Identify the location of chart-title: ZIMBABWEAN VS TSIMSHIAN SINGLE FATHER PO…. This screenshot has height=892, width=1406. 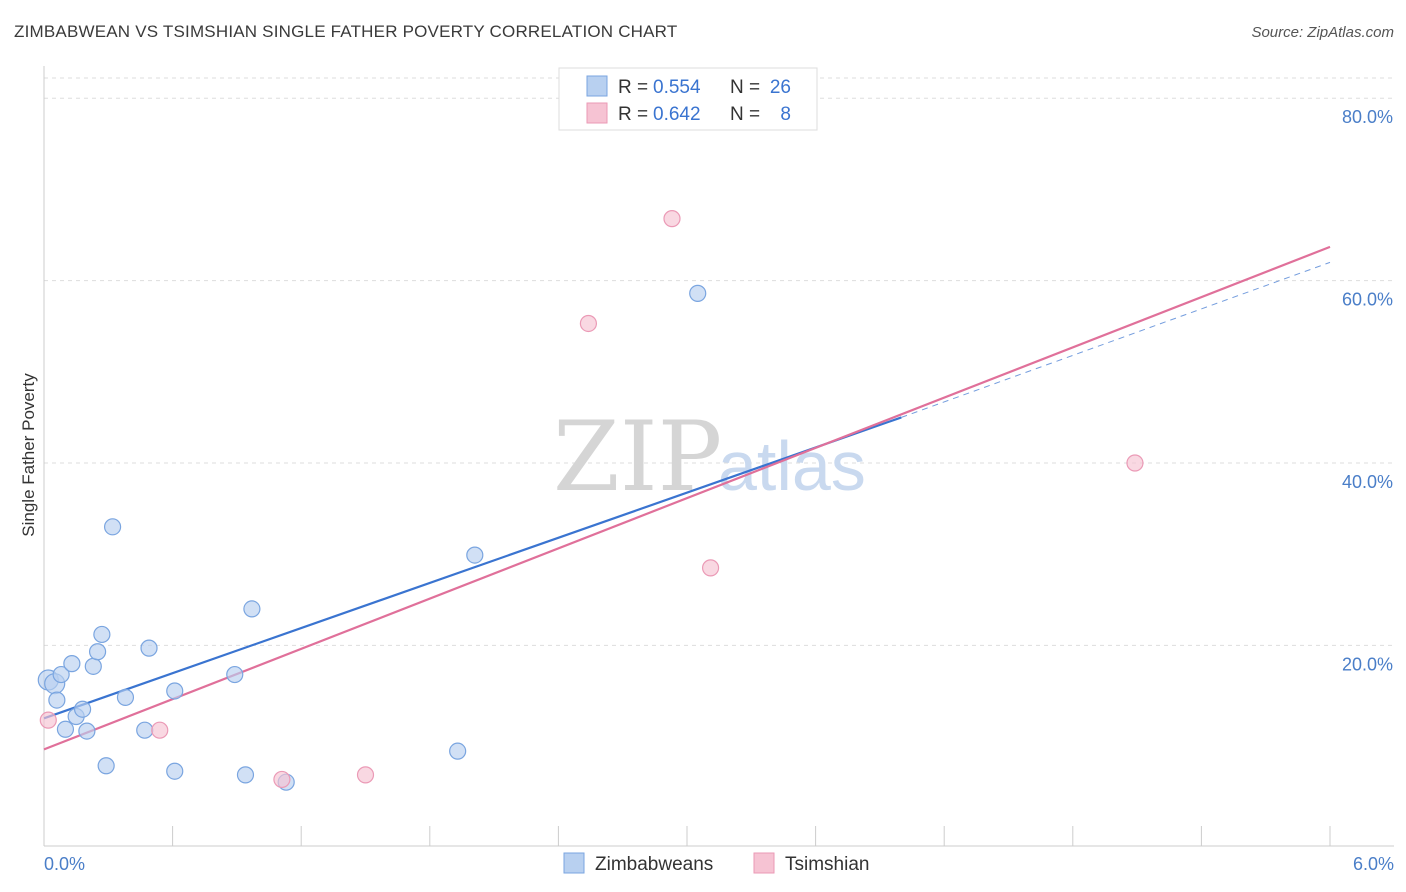
(346, 31).